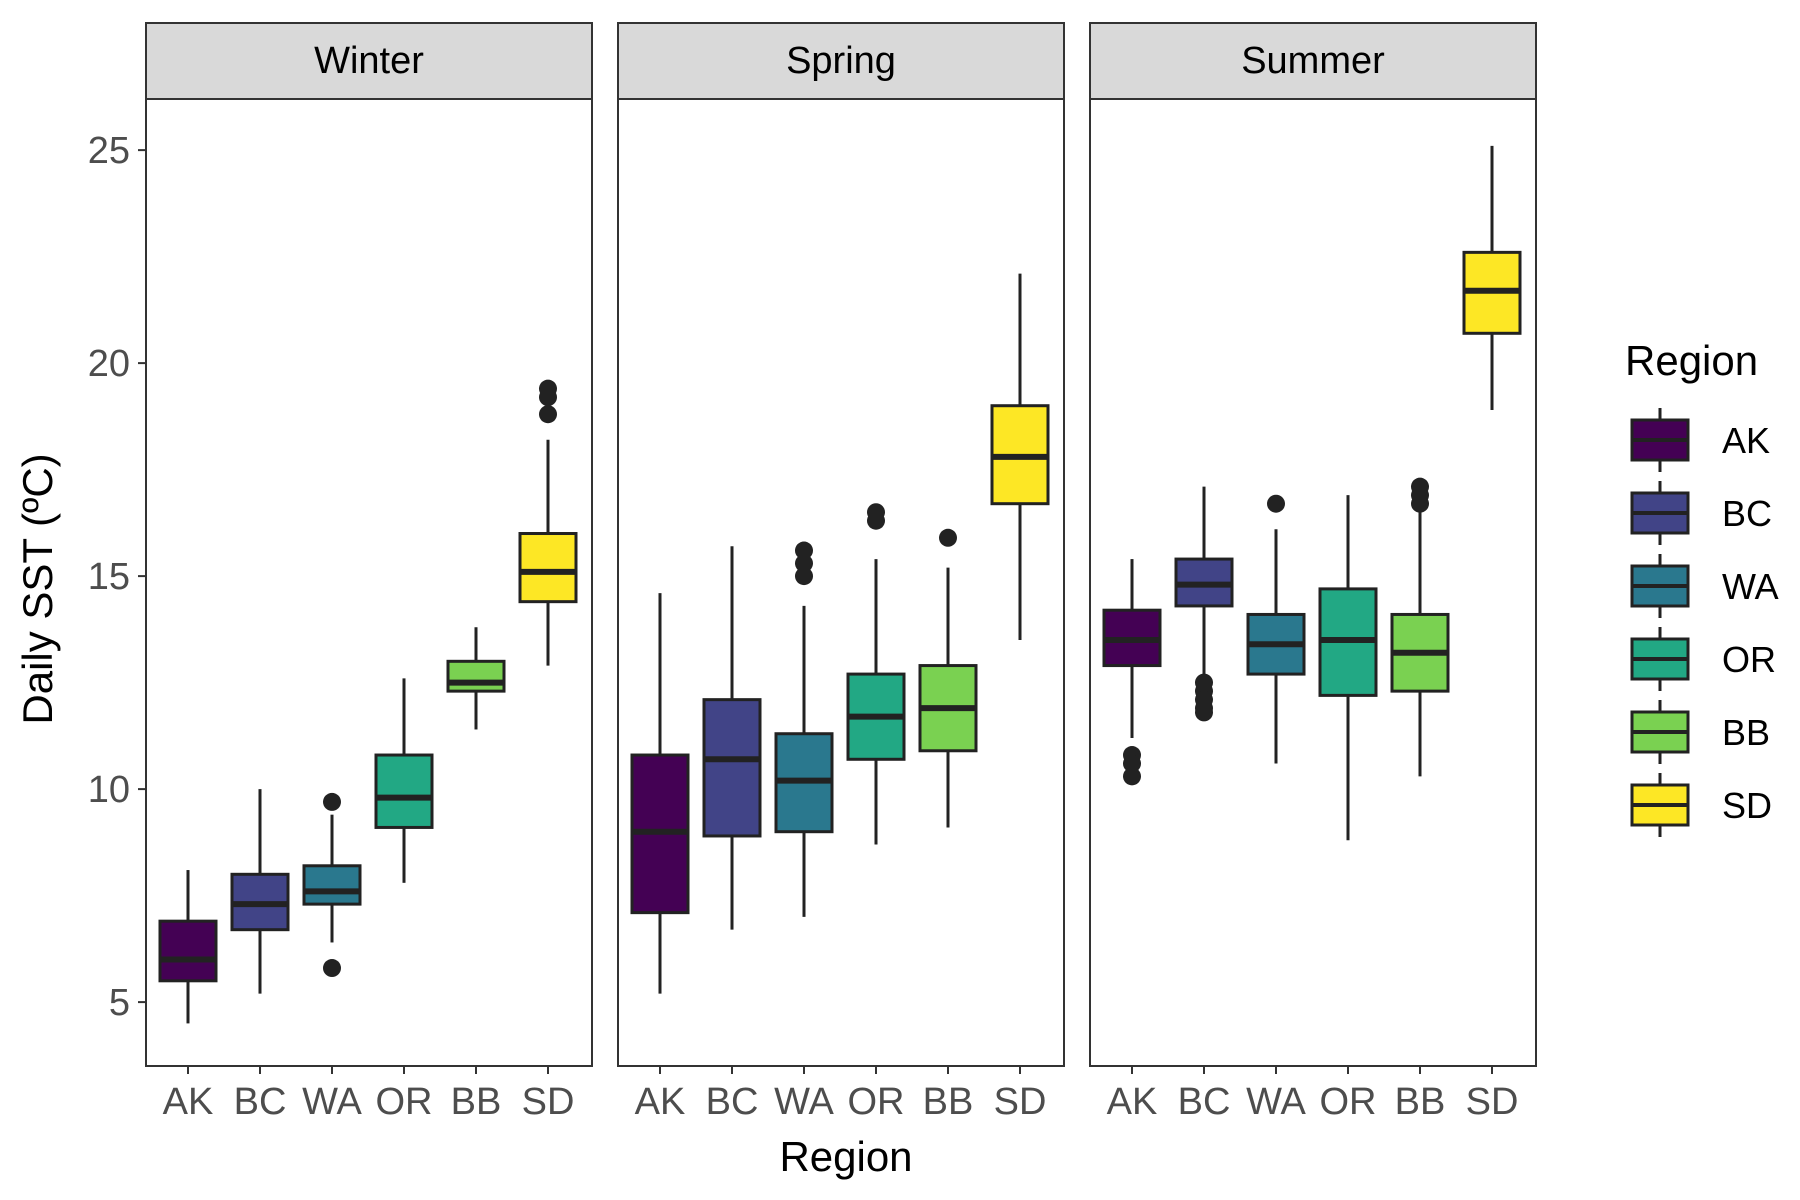  I want to click on y-tick-label: 15, so click(109, 577).